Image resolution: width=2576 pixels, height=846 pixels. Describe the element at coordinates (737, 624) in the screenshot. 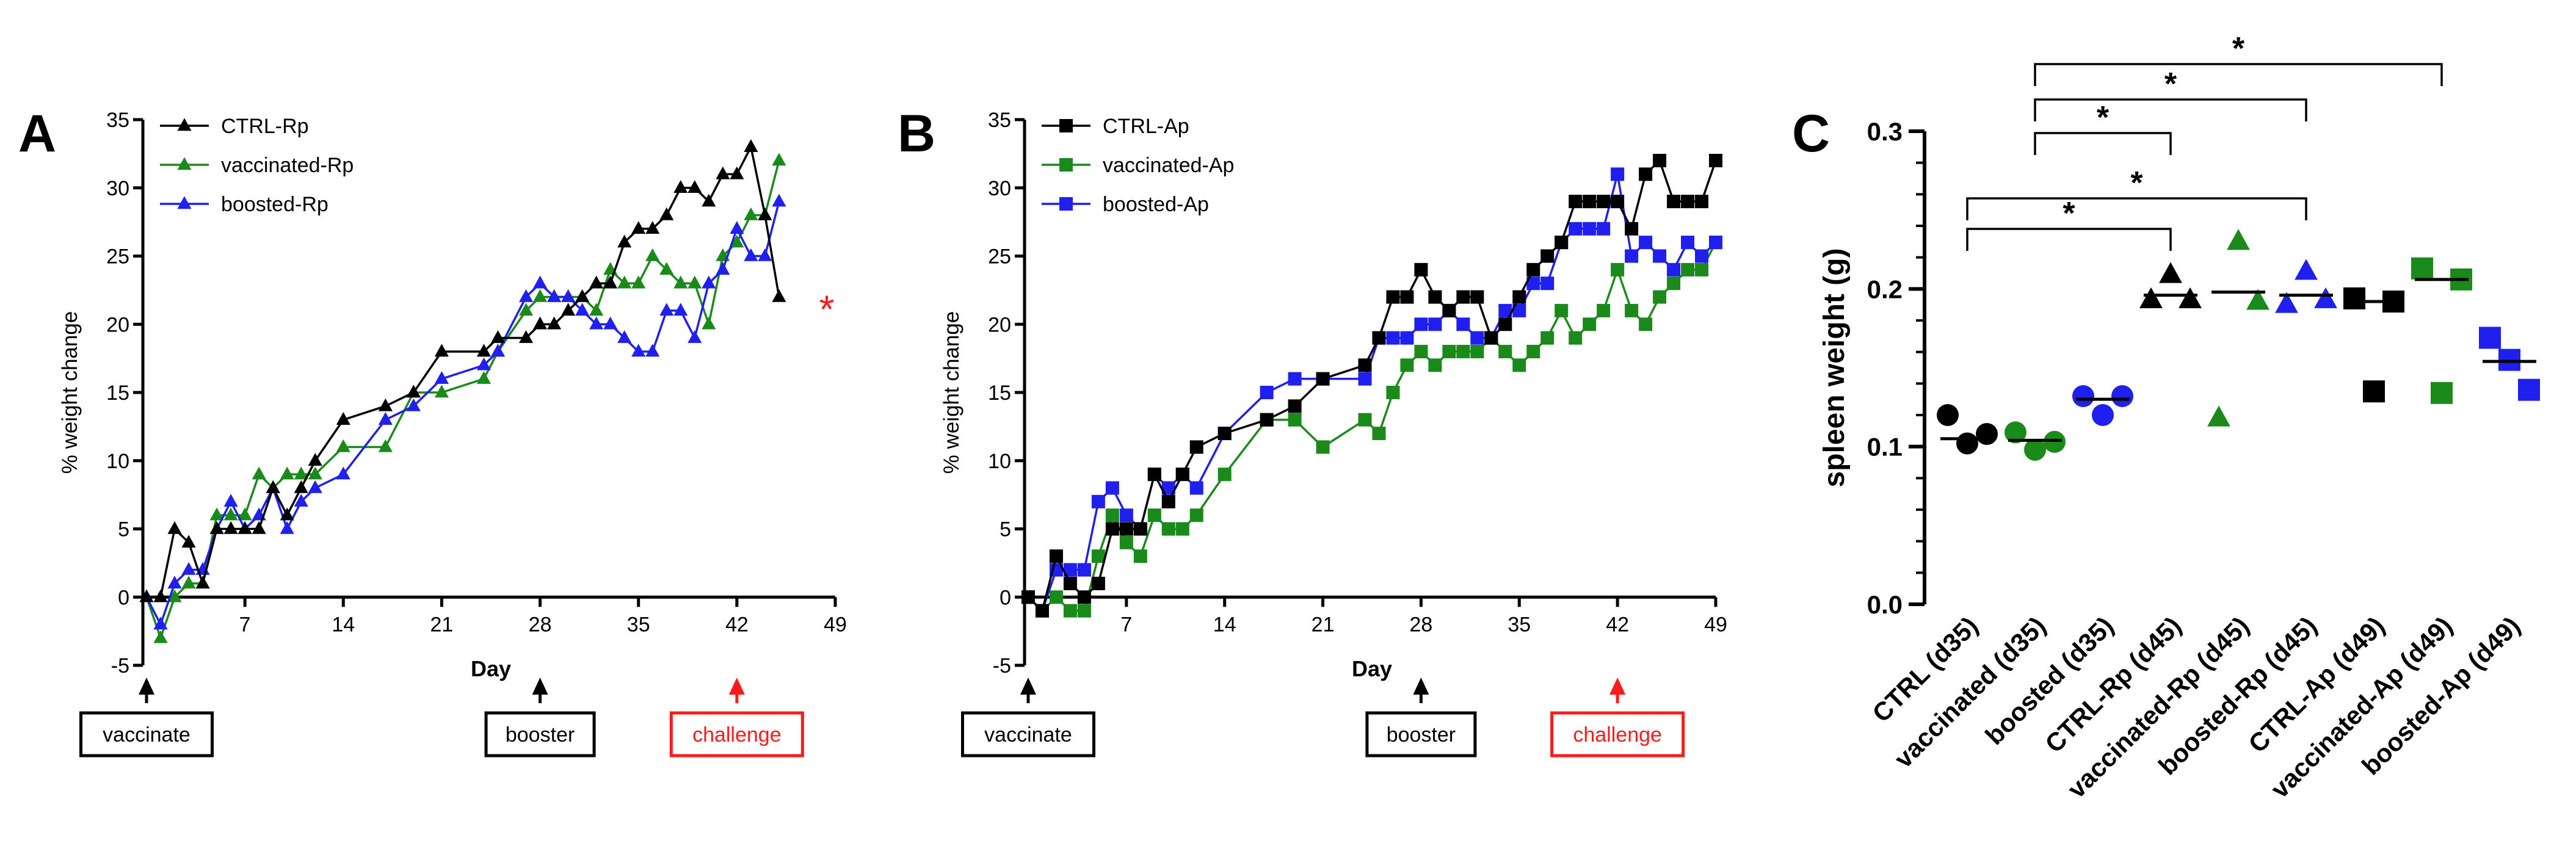

I see `x-tick-label: 42` at that location.